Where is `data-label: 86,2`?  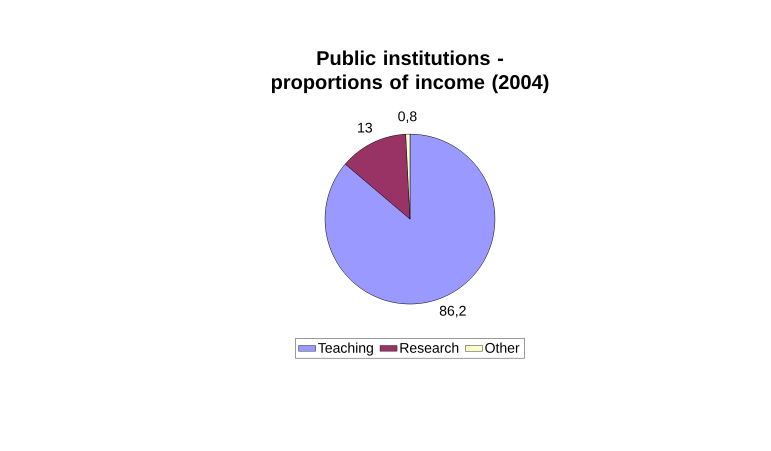
data-label: 86,2 is located at coordinates (453, 312).